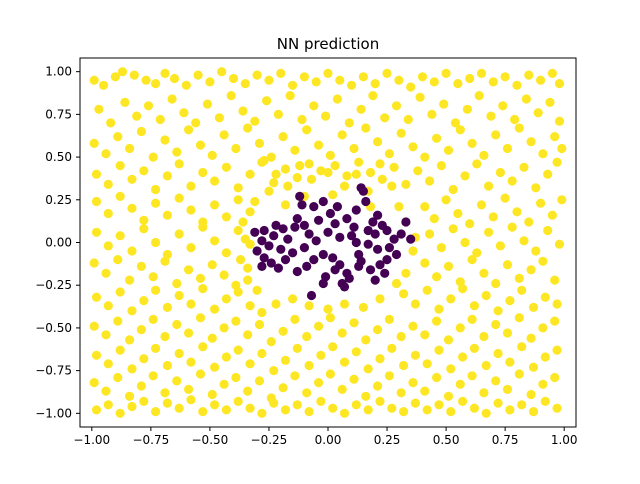 Image resolution: width=640 pixels, height=484 pixels. I want to click on x-tick-label: 0.25, so click(387, 440).